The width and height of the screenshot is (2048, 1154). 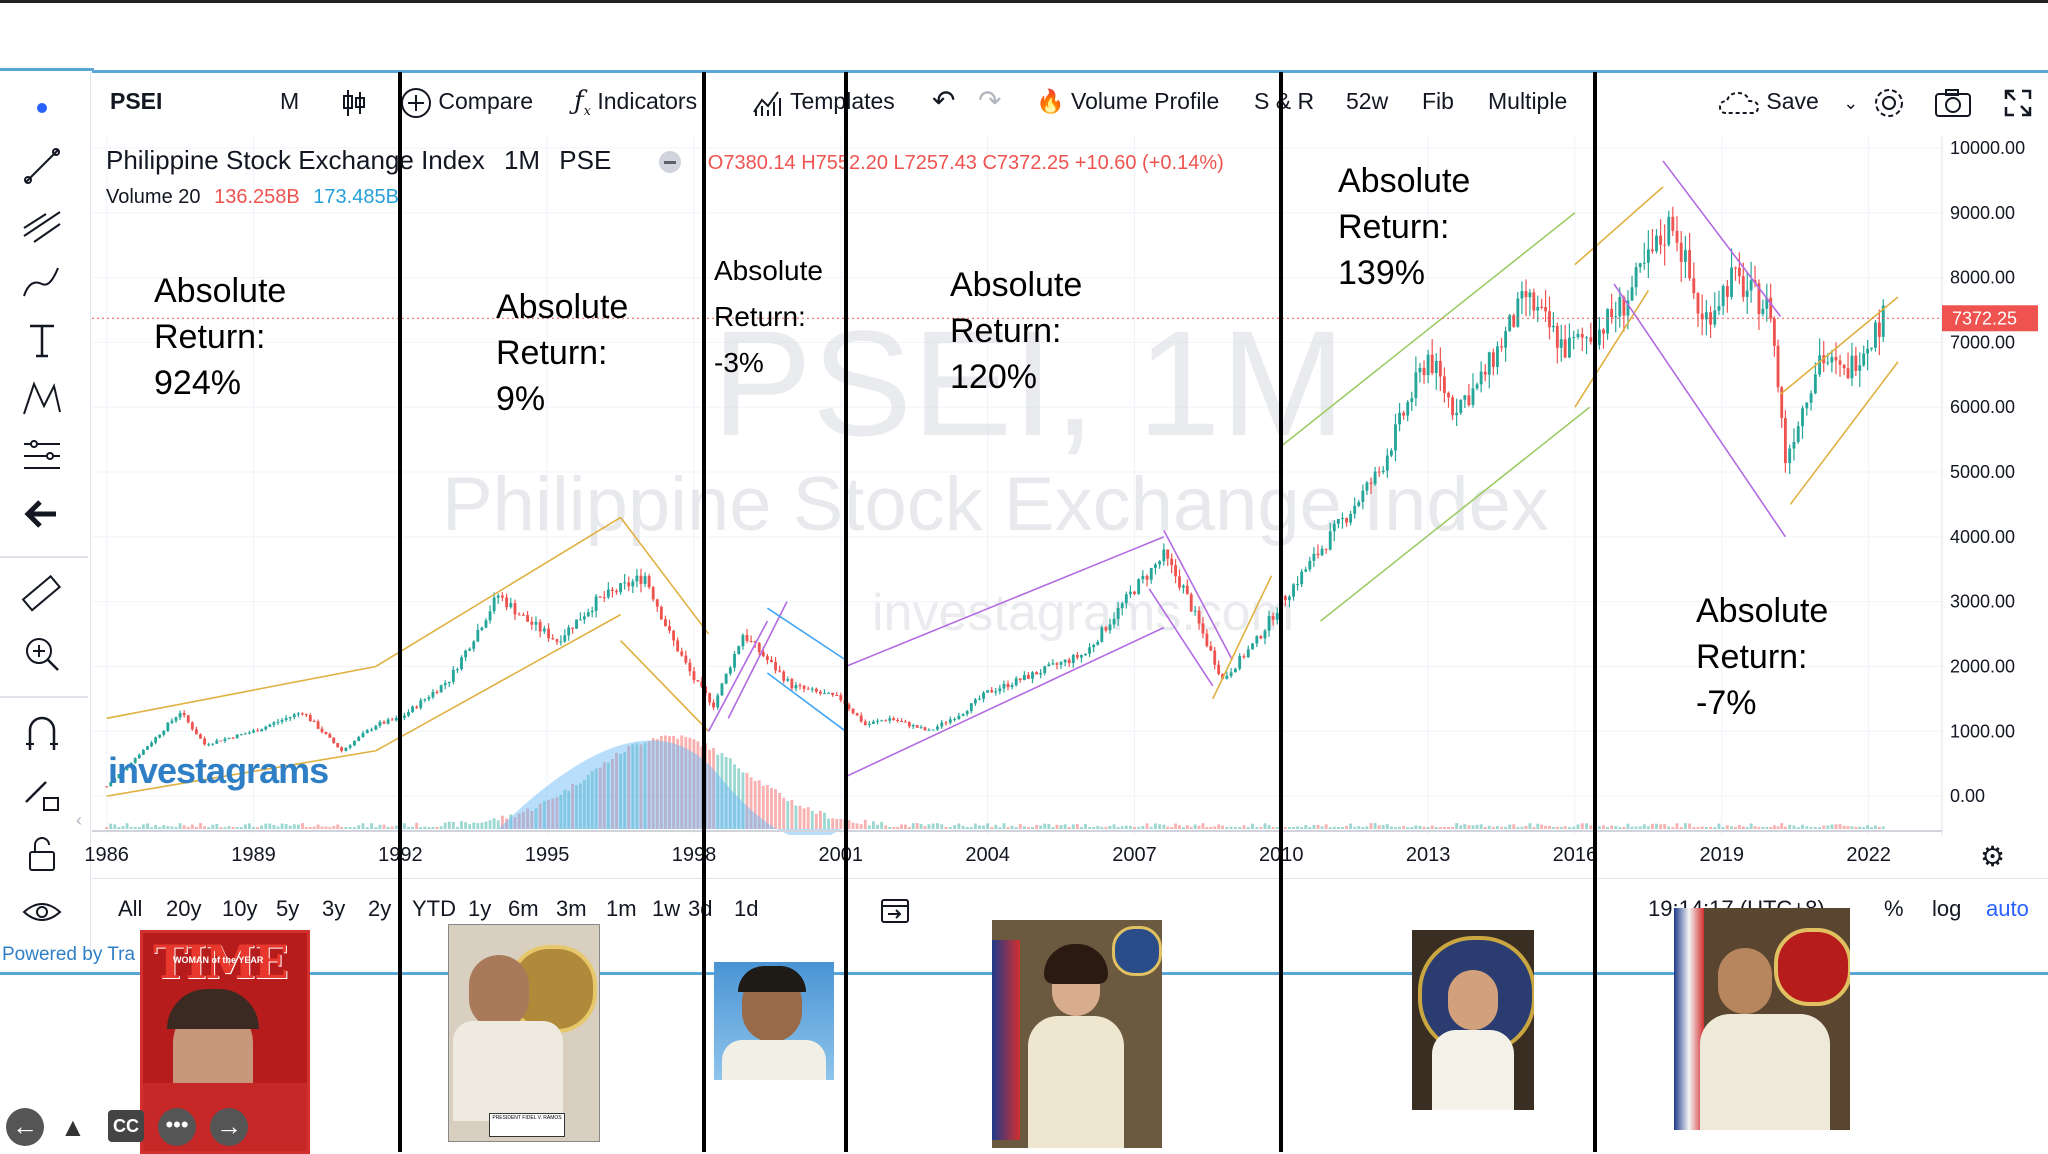 I want to click on save-button: Save ⌄, so click(x=1788, y=101).